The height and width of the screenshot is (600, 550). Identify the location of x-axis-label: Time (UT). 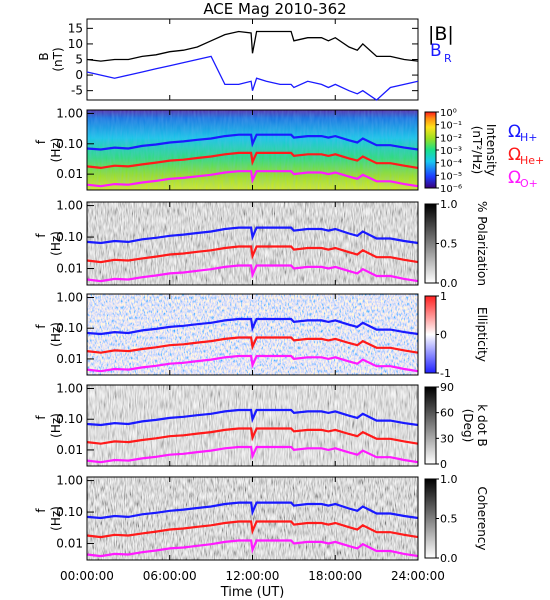
(252, 592).